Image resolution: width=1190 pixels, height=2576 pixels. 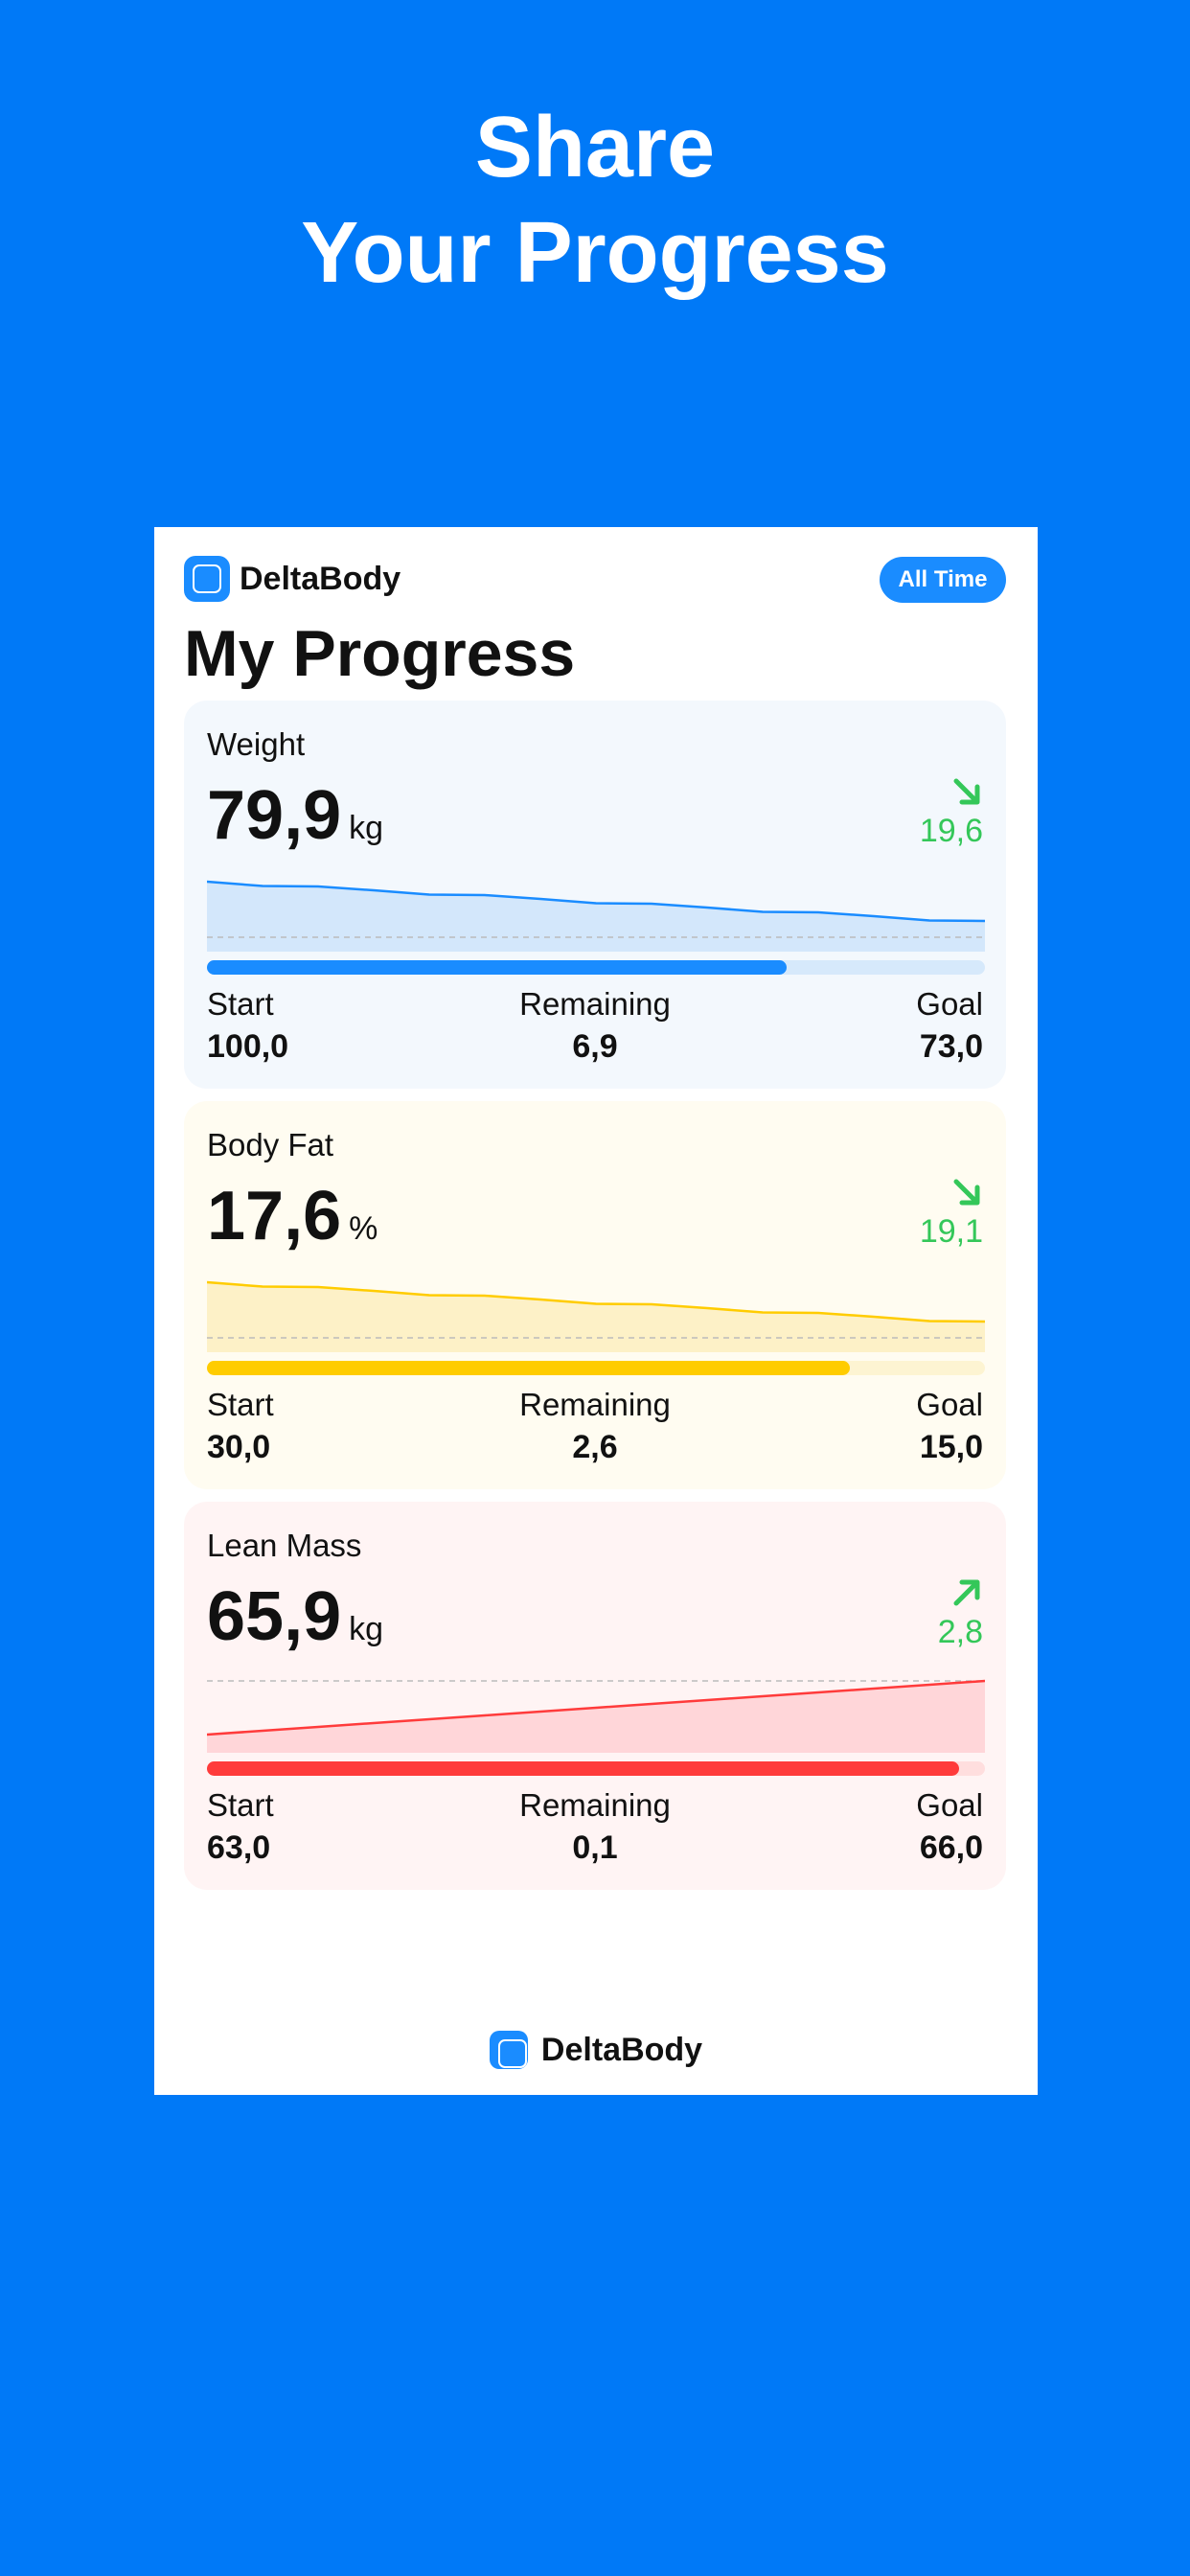 What do you see at coordinates (595, 1847) in the screenshot?
I see `remaining-value: 0,1` at bounding box center [595, 1847].